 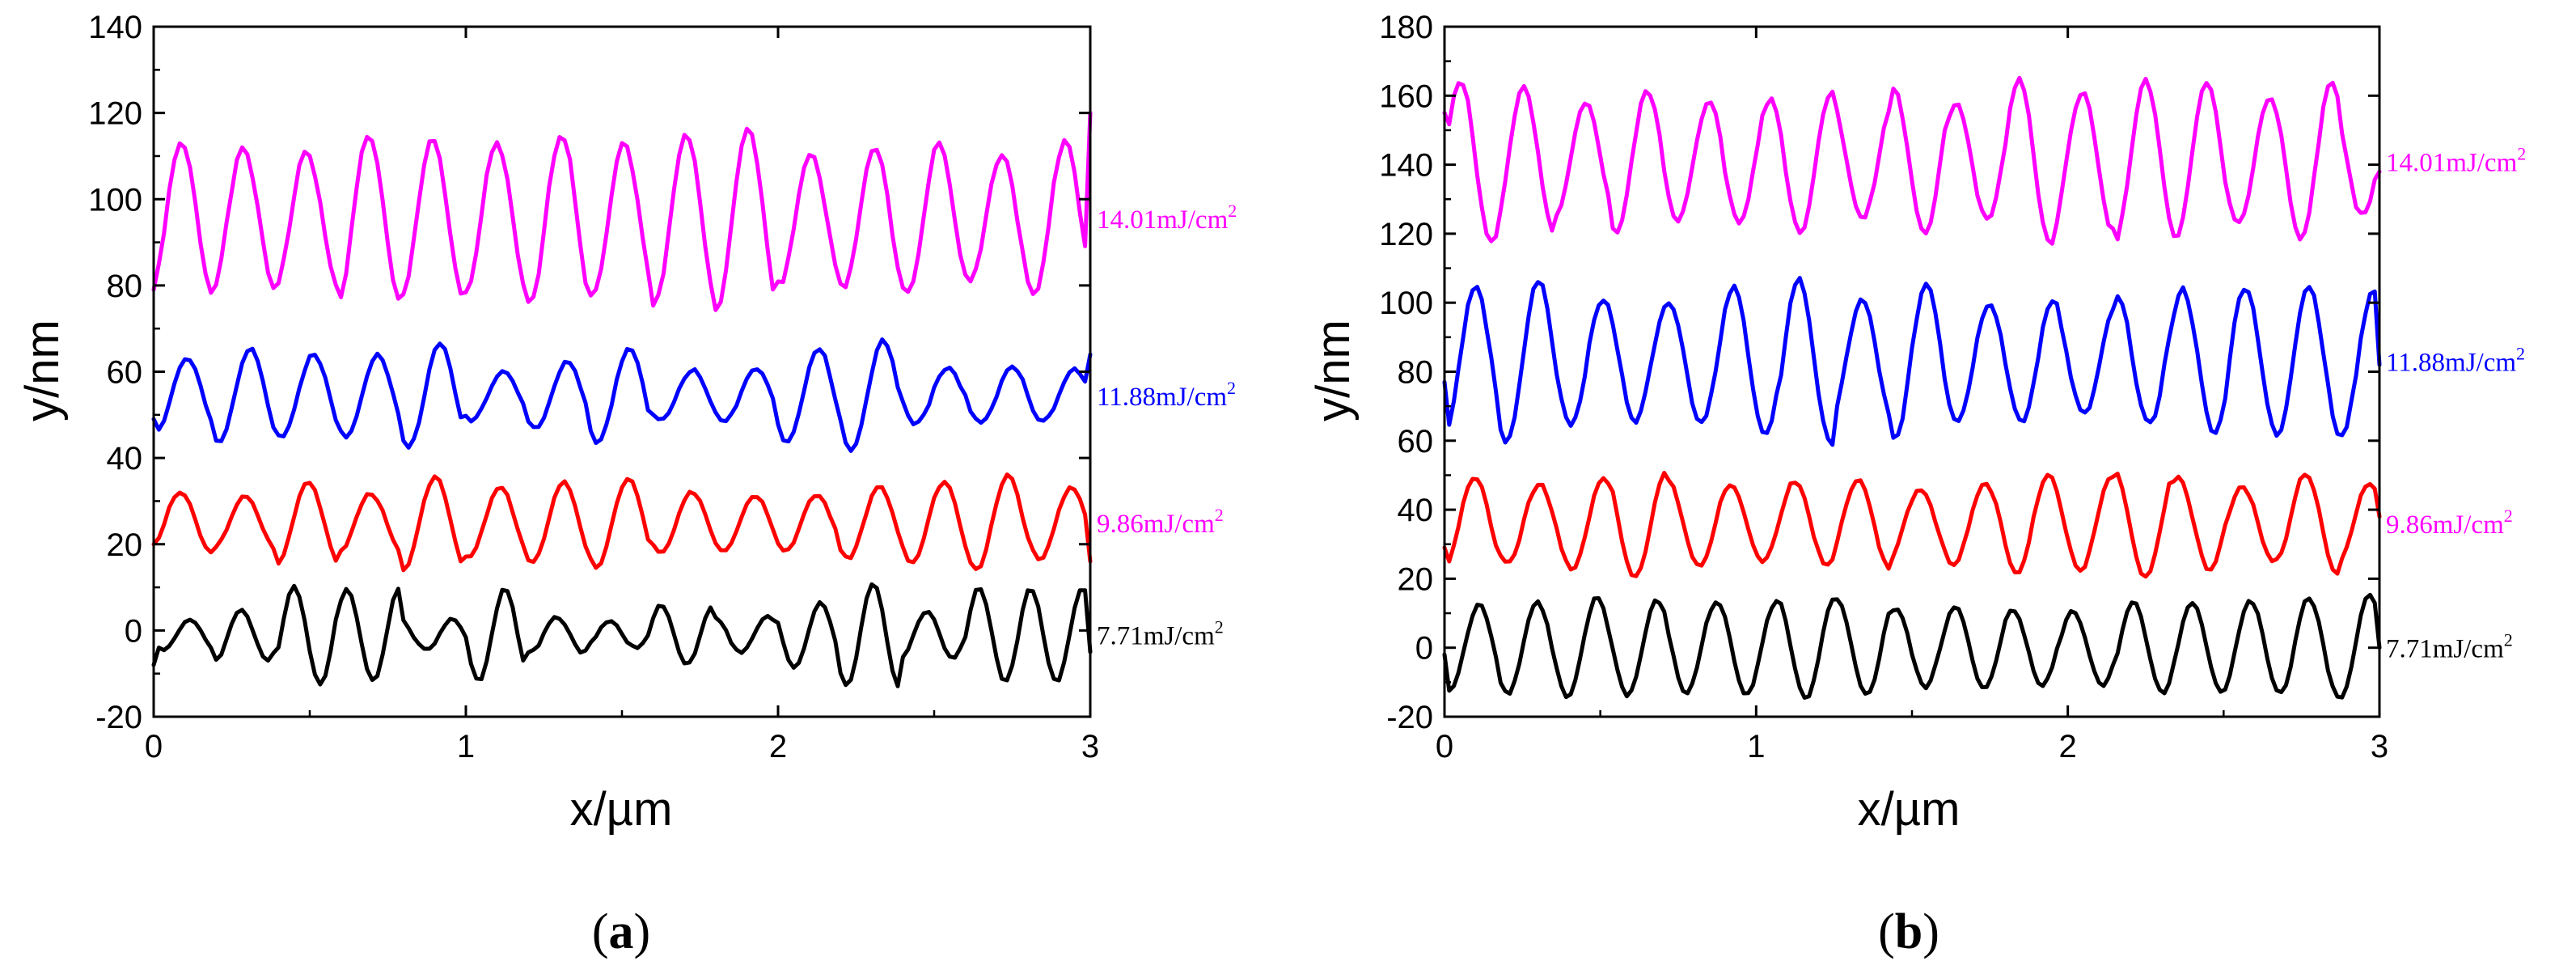 I want to click on panel-b-series-label-2: 11.88mJ/cm2, so click(x=2456, y=361).